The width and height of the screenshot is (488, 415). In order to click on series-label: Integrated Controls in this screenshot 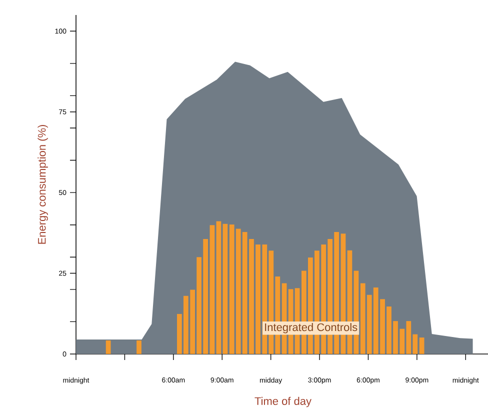, I will do `click(311, 328)`.